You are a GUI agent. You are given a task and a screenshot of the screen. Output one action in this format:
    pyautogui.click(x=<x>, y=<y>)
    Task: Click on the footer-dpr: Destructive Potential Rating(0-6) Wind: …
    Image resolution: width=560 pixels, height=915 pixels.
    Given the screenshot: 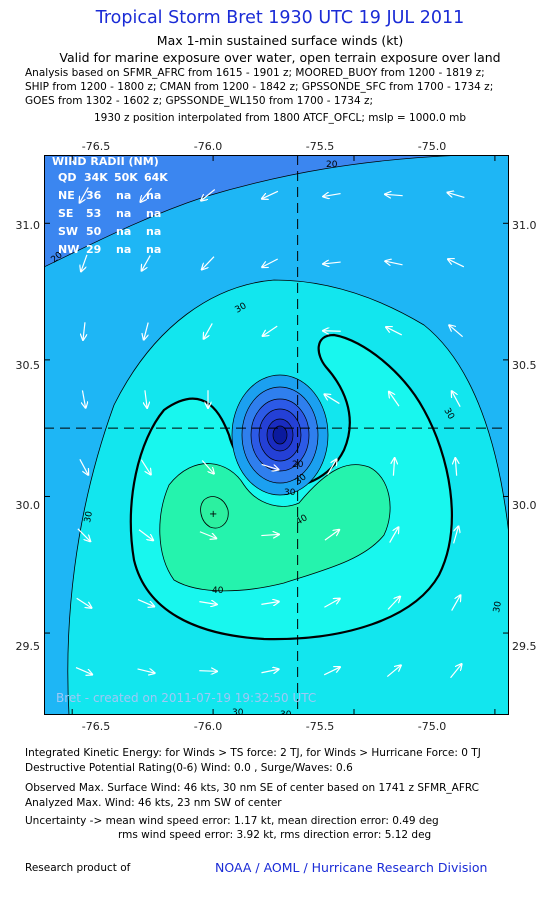 What is the action you would take?
    pyautogui.click(x=189, y=768)
    